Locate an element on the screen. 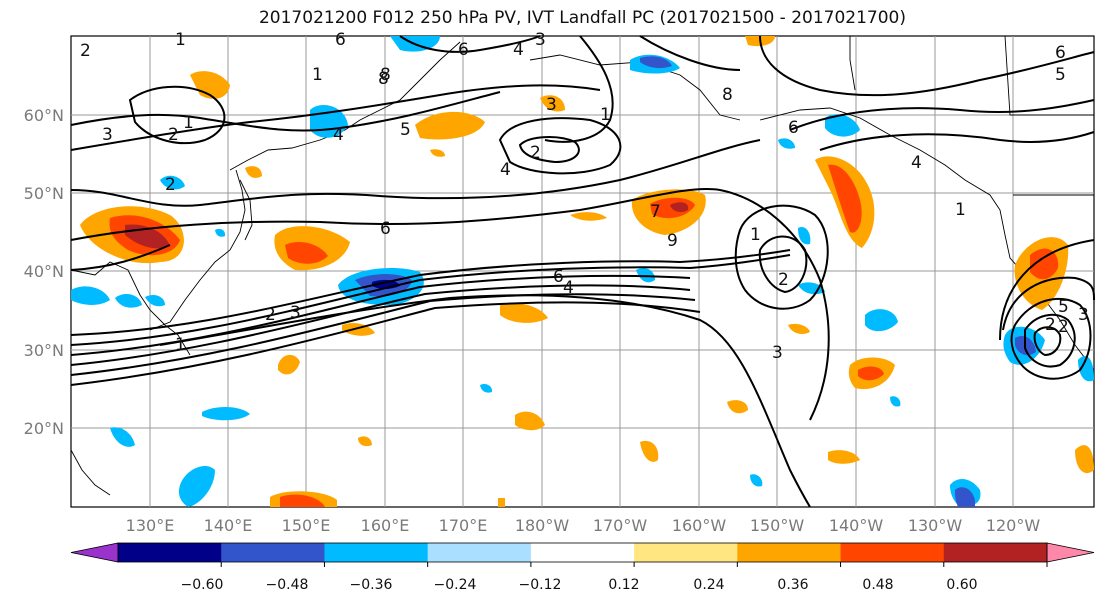 Image resolution: width=1105 pixels, height=601 pixels. colorbar-extension-low is located at coordinates (94, 552).